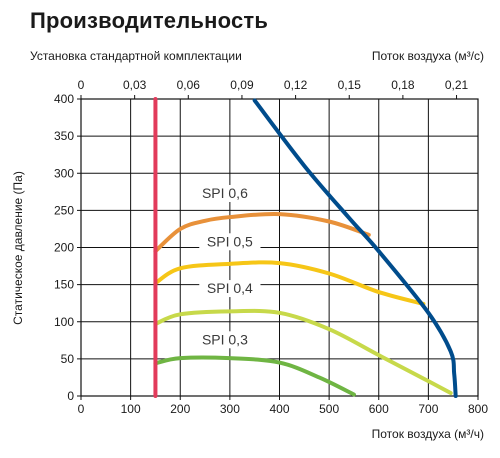  What do you see at coordinates (81, 85) in the screenshot?
I see `x2-tick-label: 0` at bounding box center [81, 85].